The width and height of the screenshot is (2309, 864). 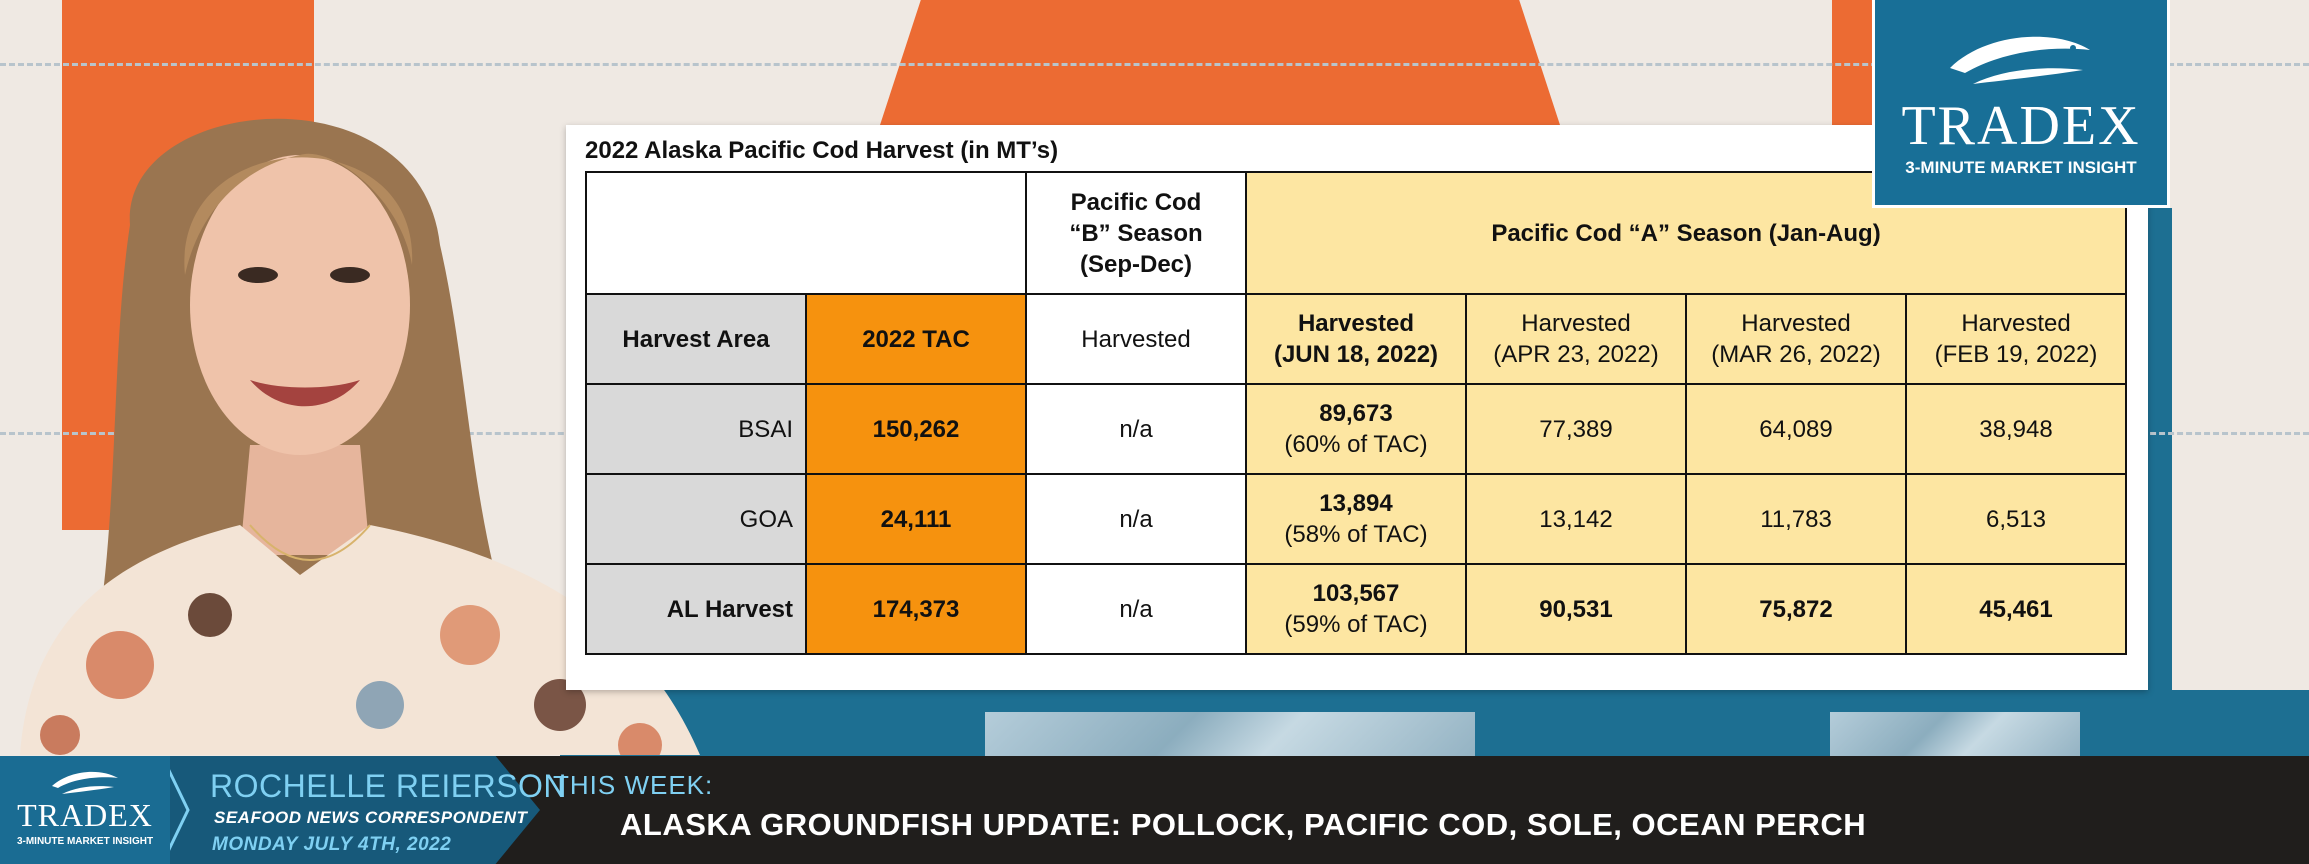 What do you see at coordinates (1576, 339) in the screenshot?
I see `column-header-apr23: Harvested (APR 23, 2022)` at bounding box center [1576, 339].